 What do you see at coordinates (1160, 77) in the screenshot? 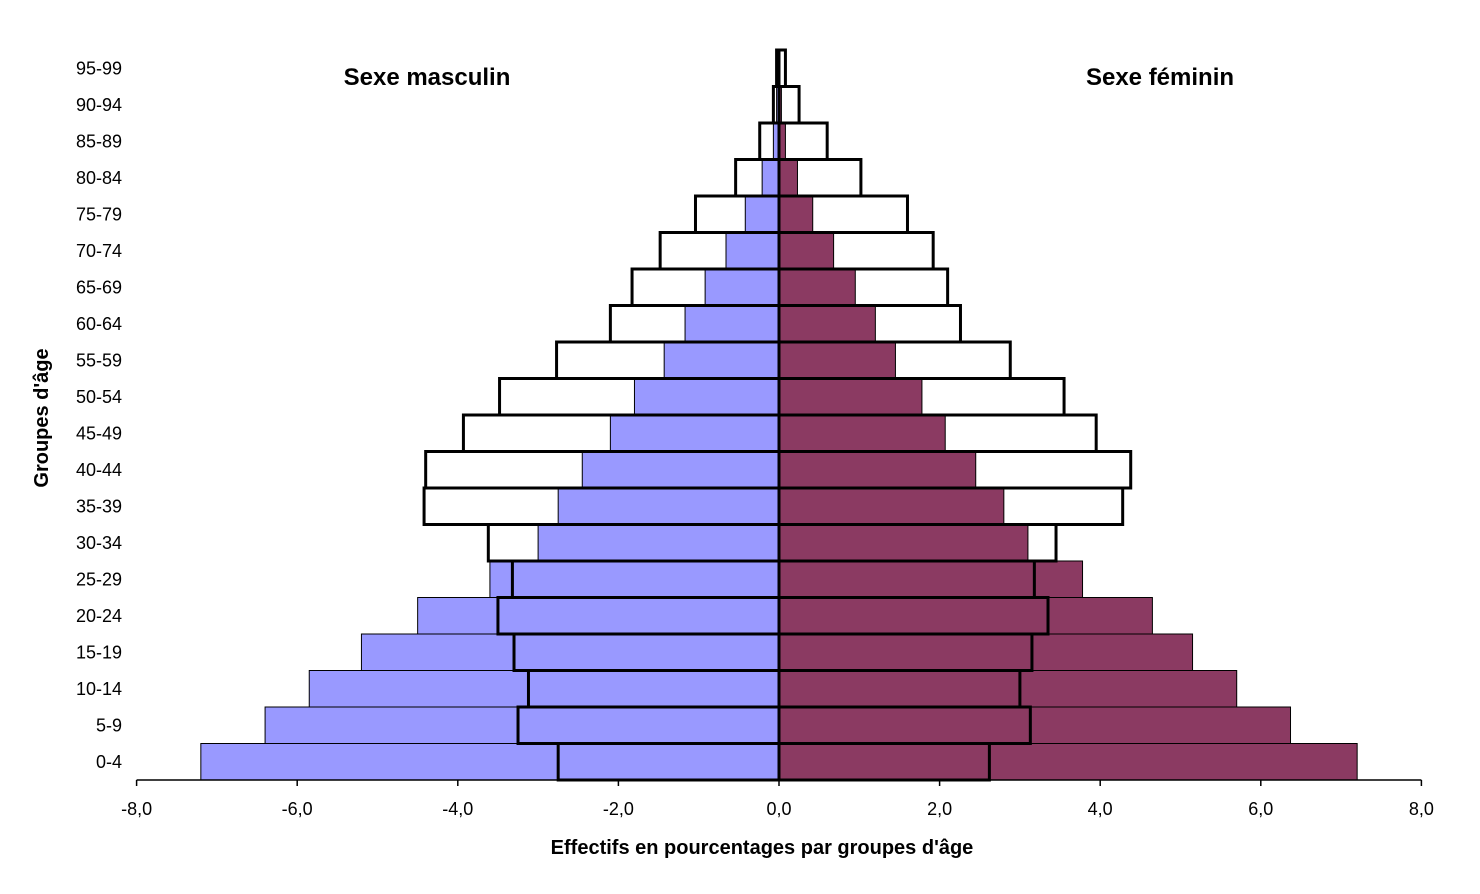
I see `annotation-female: Sexe féminin` at bounding box center [1160, 77].